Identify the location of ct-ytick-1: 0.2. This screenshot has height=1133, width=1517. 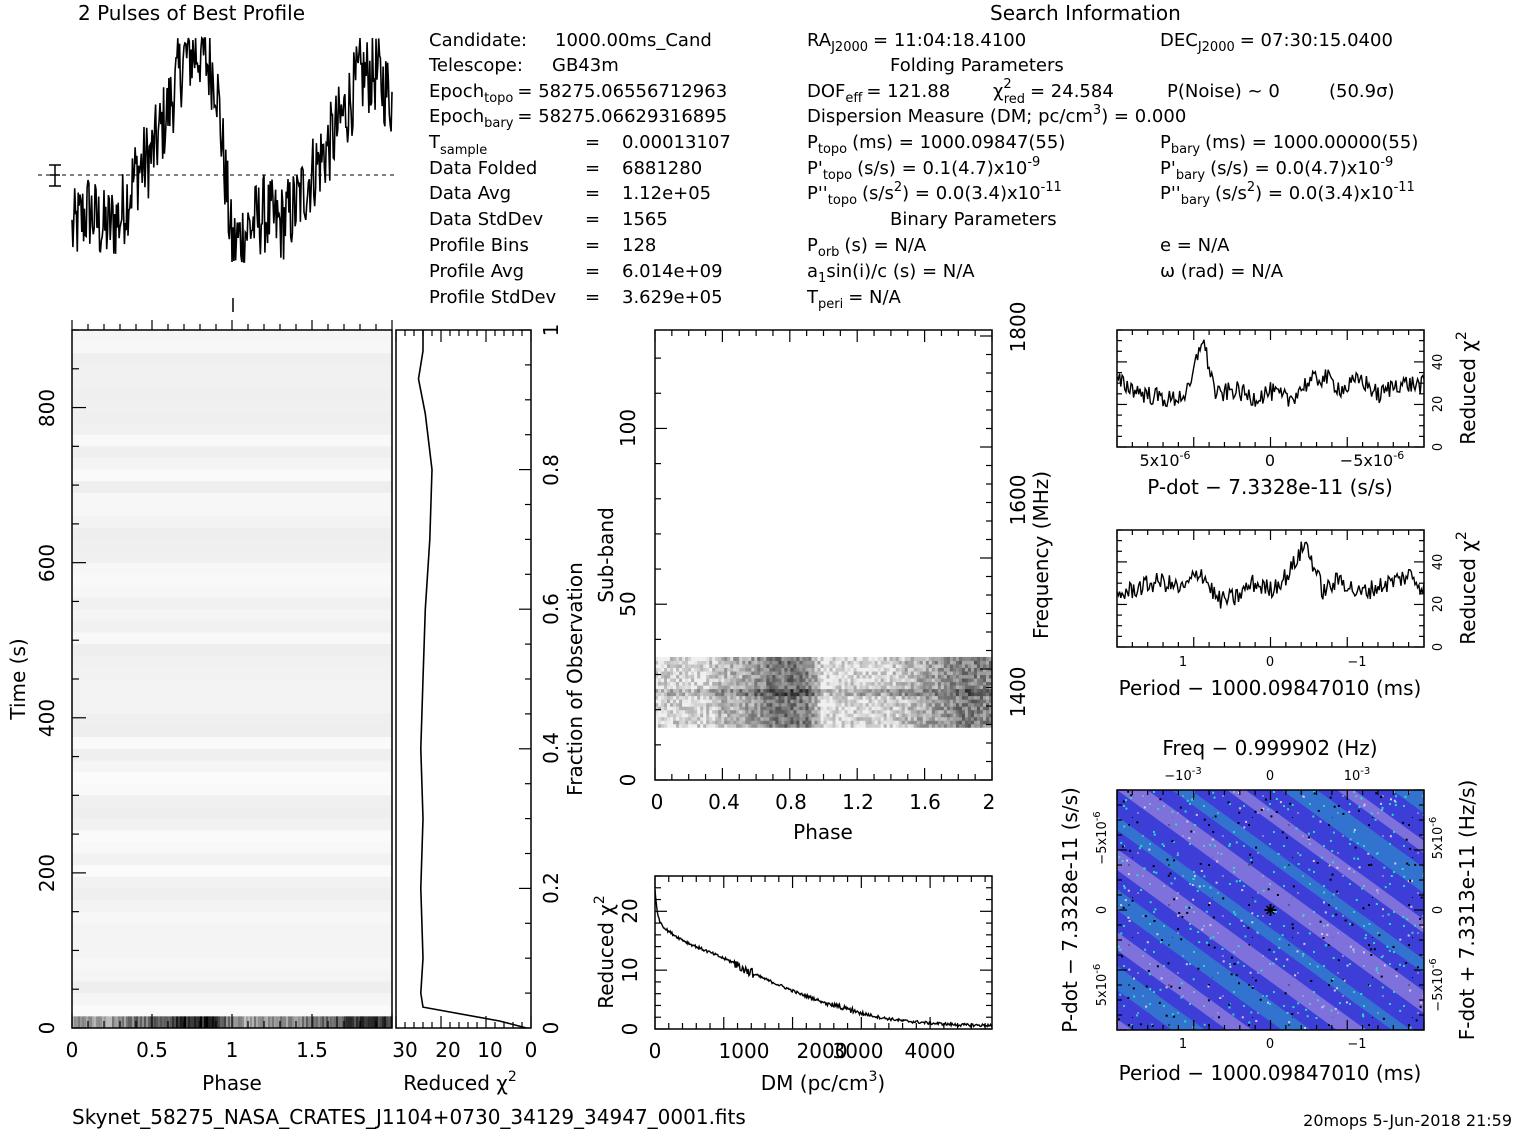
(551, 888).